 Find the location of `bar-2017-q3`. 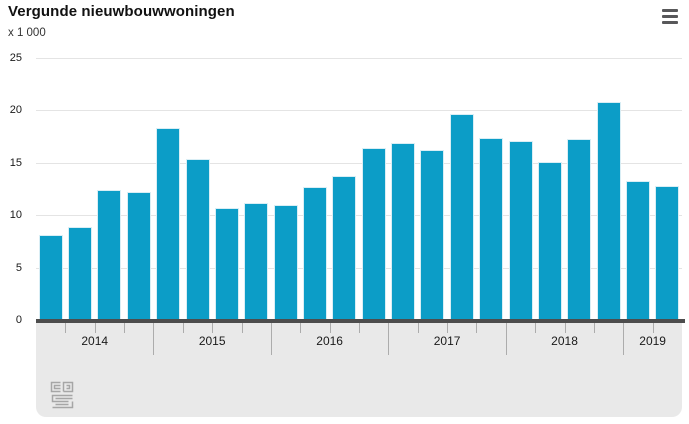

bar-2017-q3 is located at coordinates (461, 217).